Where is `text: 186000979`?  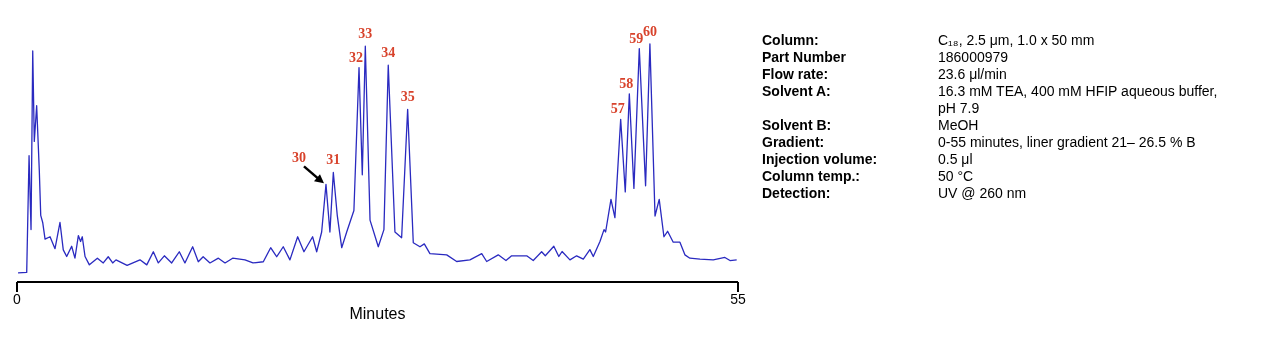
text: 186000979 is located at coordinates (974, 57).